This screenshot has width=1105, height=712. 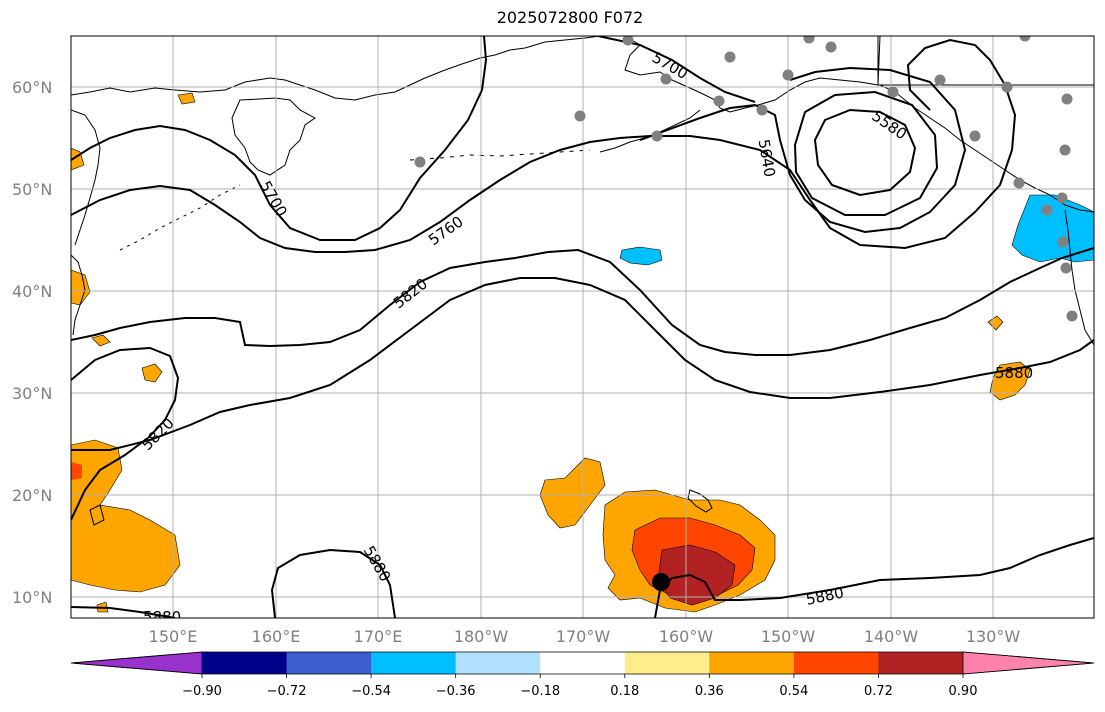 I want to click on coastline-japan, so click(x=78, y=295).